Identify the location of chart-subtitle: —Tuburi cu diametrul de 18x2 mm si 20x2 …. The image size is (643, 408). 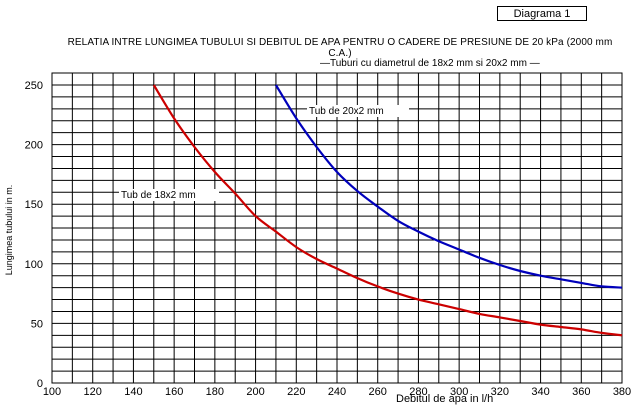
(430, 63).